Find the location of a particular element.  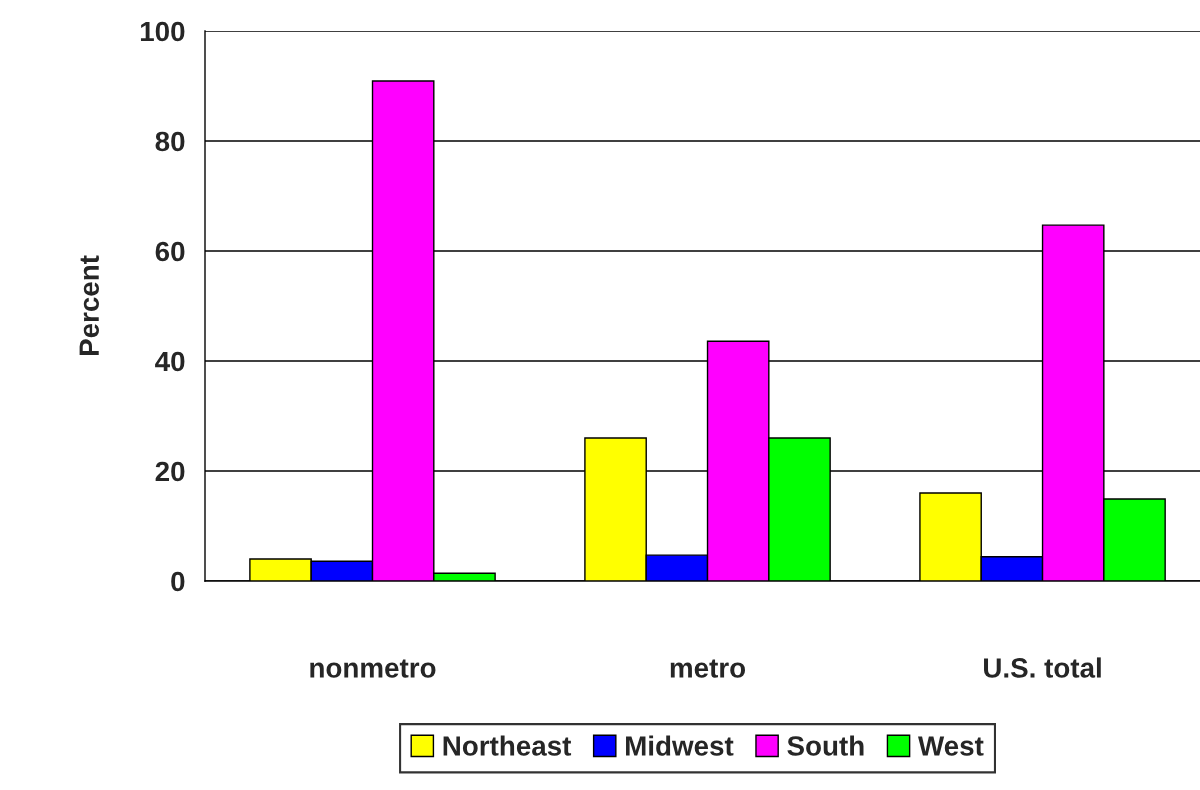

y-axis-title: Percent is located at coordinates (89, 305).